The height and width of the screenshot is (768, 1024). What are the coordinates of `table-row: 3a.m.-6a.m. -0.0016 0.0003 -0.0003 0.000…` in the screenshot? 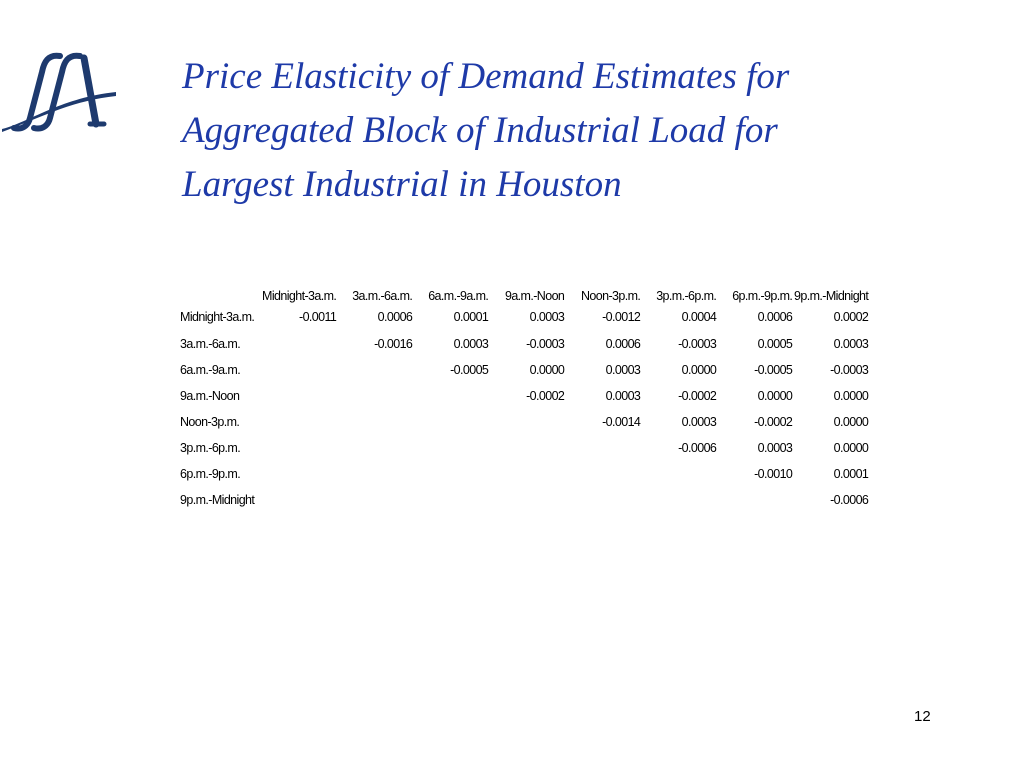 It's located at (524, 344).